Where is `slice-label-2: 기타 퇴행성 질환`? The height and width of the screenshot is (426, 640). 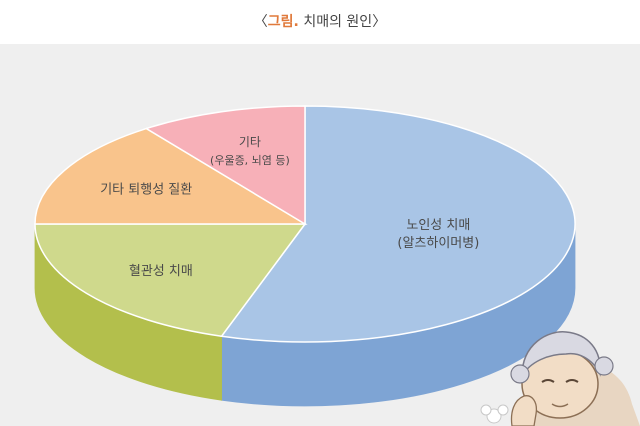
slice-label-2: 기타 퇴행성 질환 is located at coordinates (146, 190).